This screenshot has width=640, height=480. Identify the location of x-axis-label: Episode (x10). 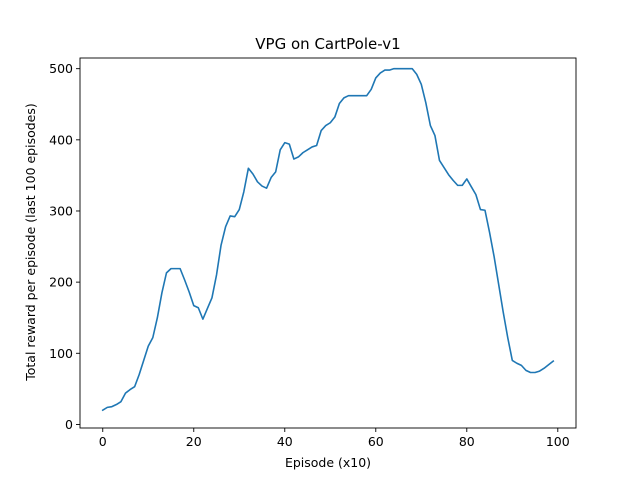
(328, 462).